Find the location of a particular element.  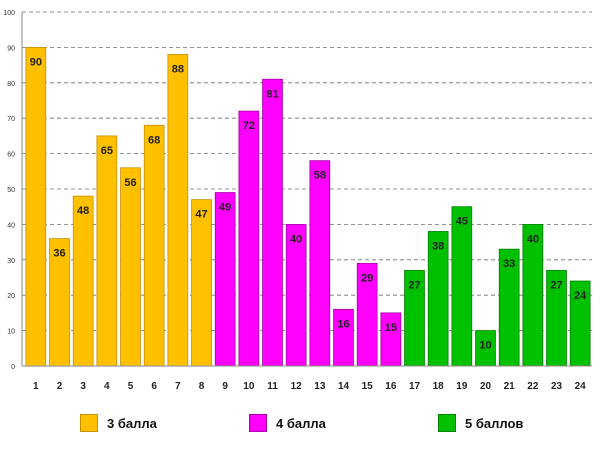

x-tick-label: 3 is located at coordinates (83, 386).